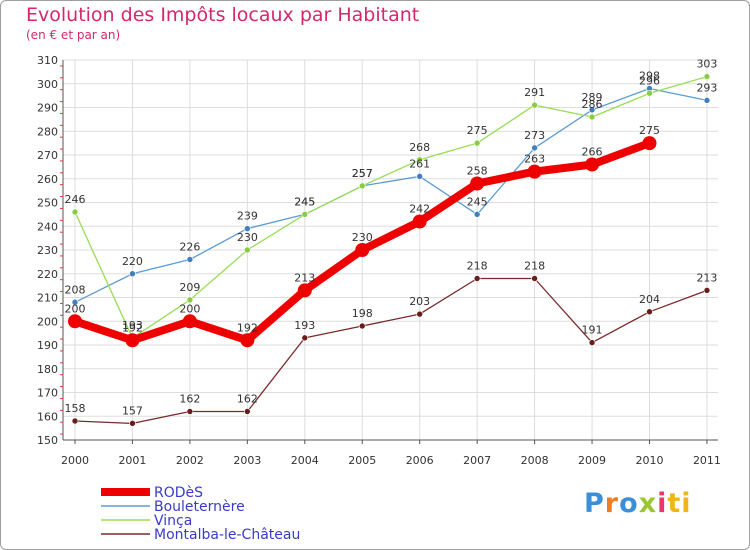  Describe the element at coordinates (75, 460) in the screenshot. I see `x-tick-label: 2000` at that location.